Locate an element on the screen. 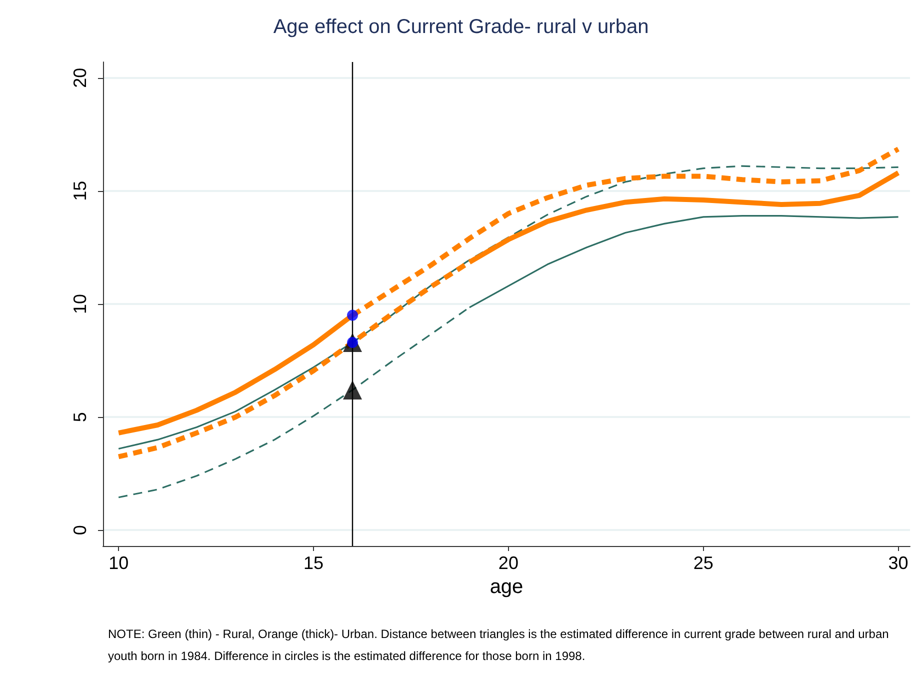 The width and height of the screenshot is (922, 684). x-axis-title: age is located at coordinates (507, 587).